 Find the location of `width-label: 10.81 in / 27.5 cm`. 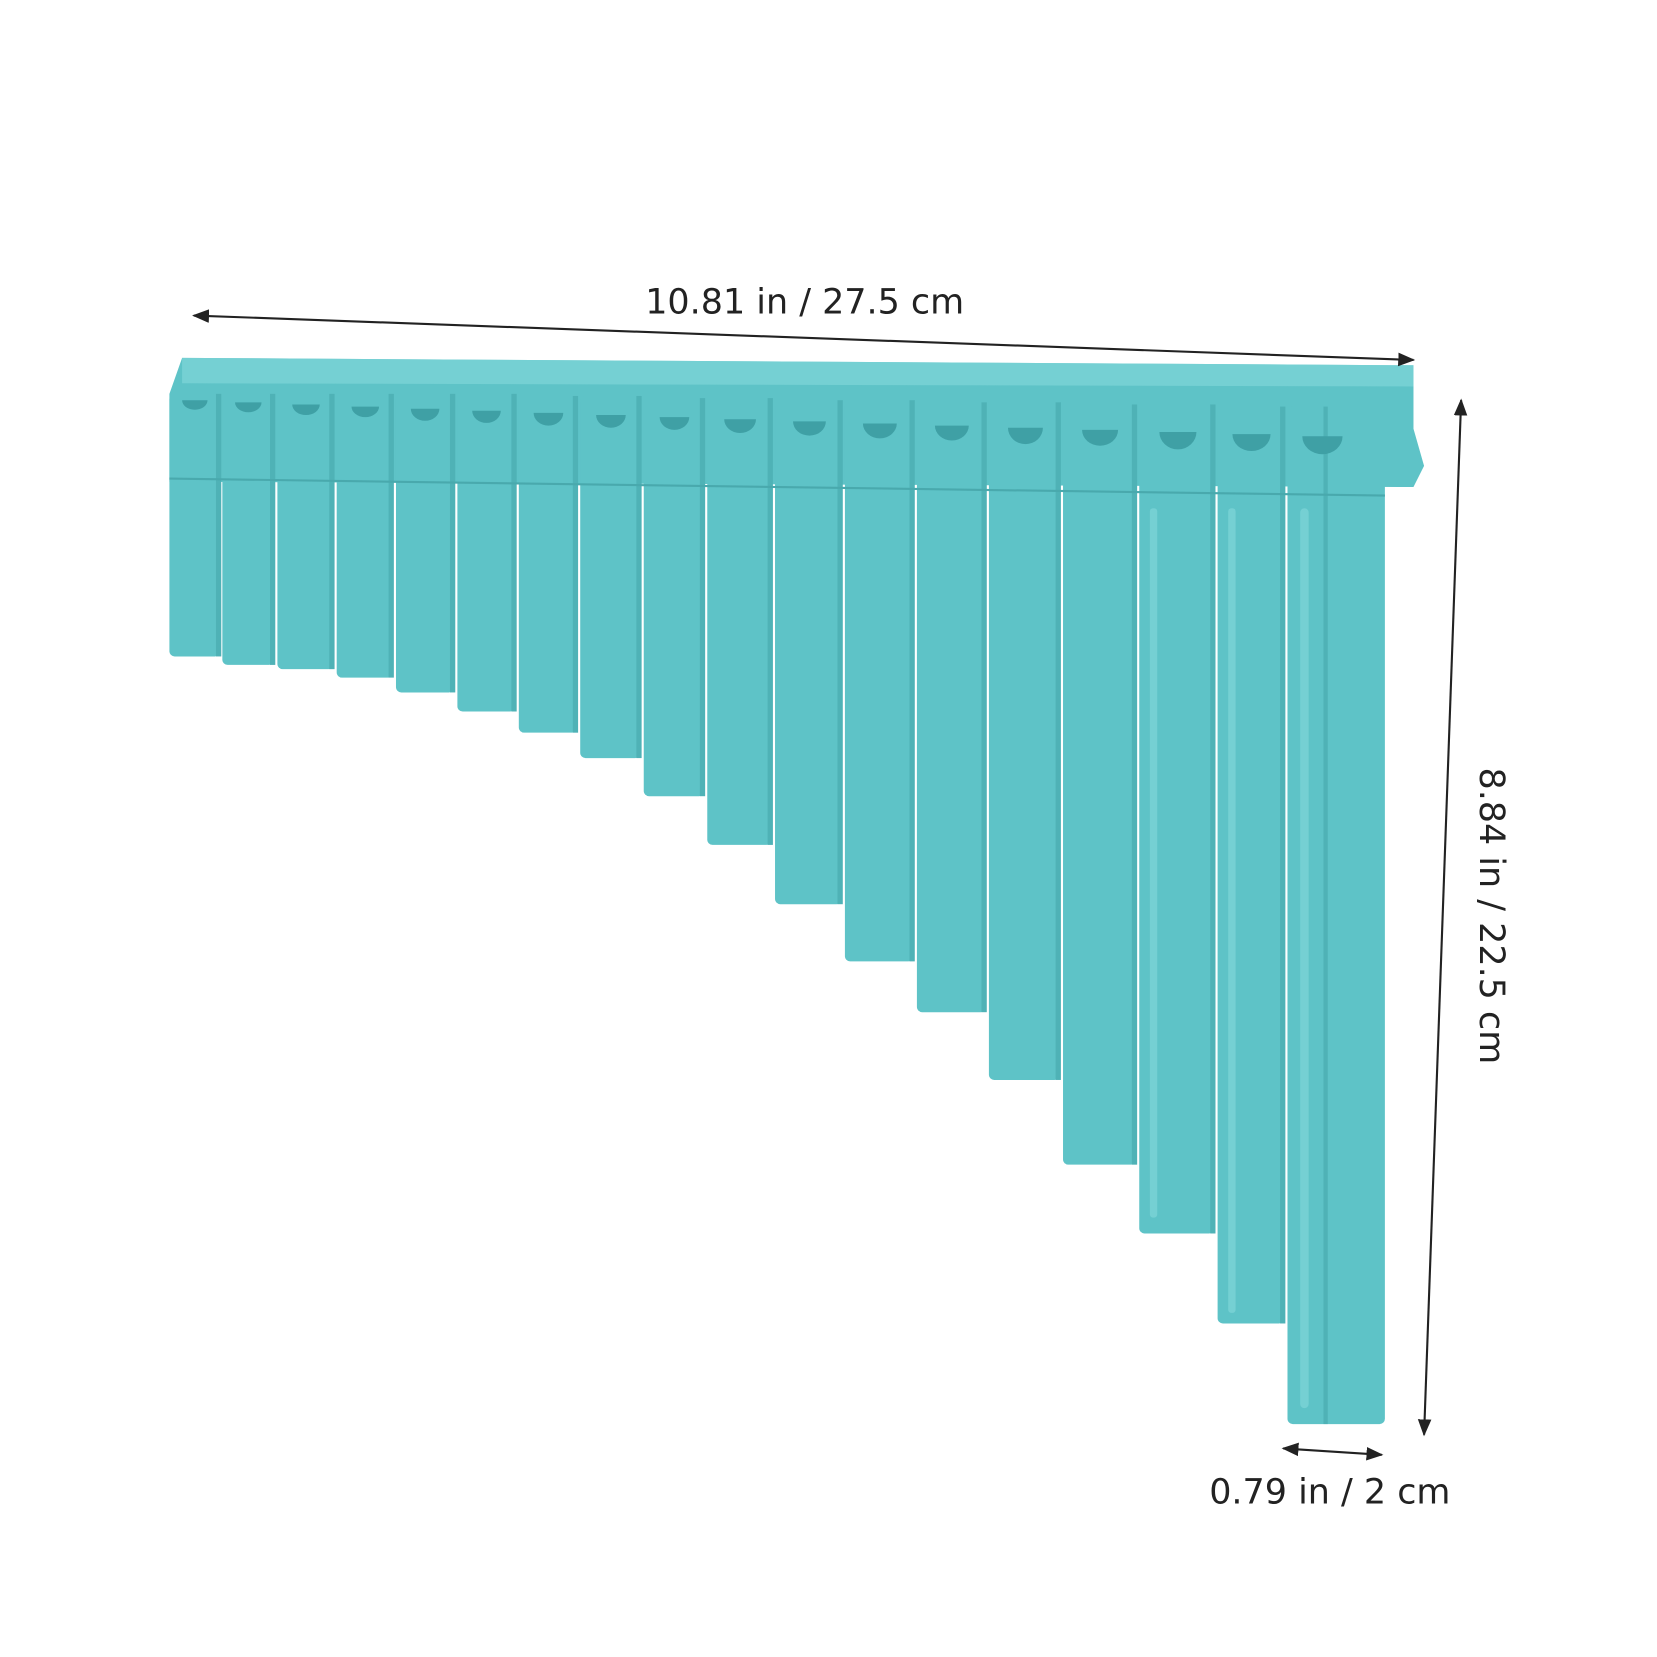

width-label: 10.81 in / 27.5 cm is located at coordinates (804, 302).